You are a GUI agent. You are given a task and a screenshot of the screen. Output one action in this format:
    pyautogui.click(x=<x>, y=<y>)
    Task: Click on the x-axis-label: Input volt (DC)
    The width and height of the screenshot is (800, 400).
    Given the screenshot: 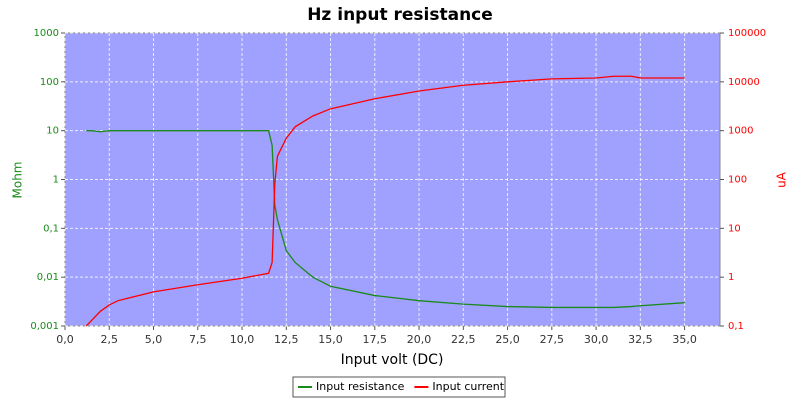 What is the action you would take?
    pyautogui.click(x=392, y=360)
    